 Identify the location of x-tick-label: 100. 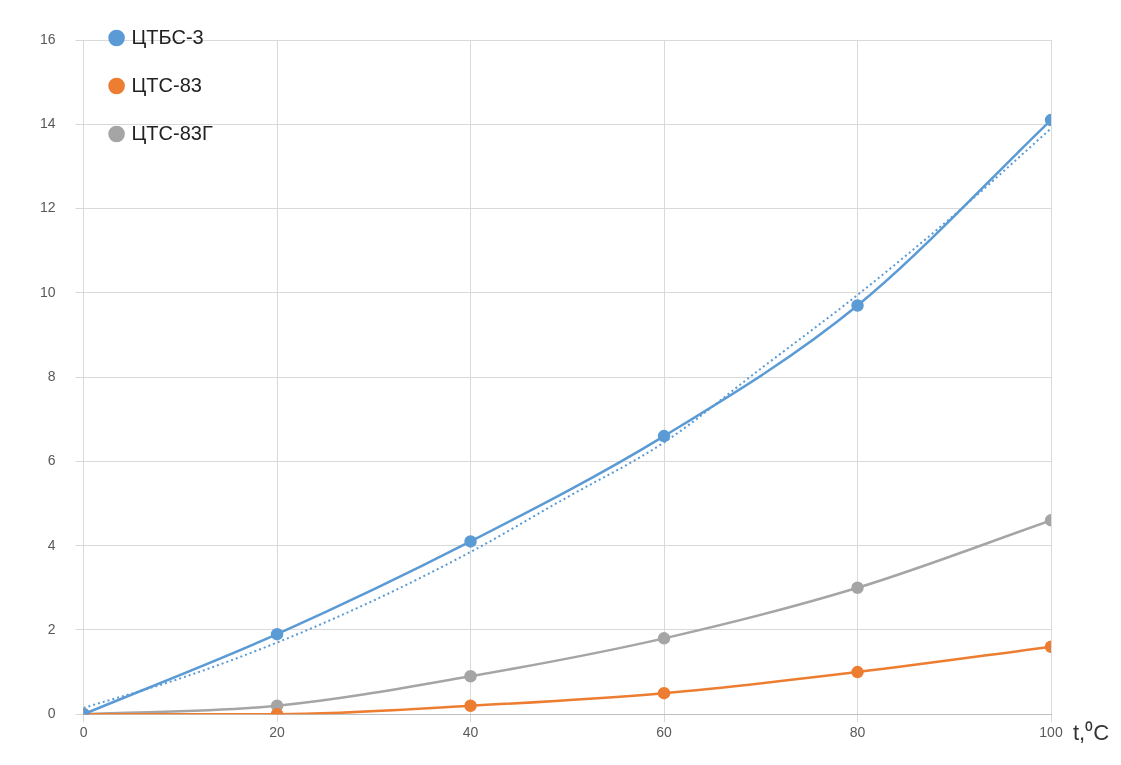
(1051, 732).